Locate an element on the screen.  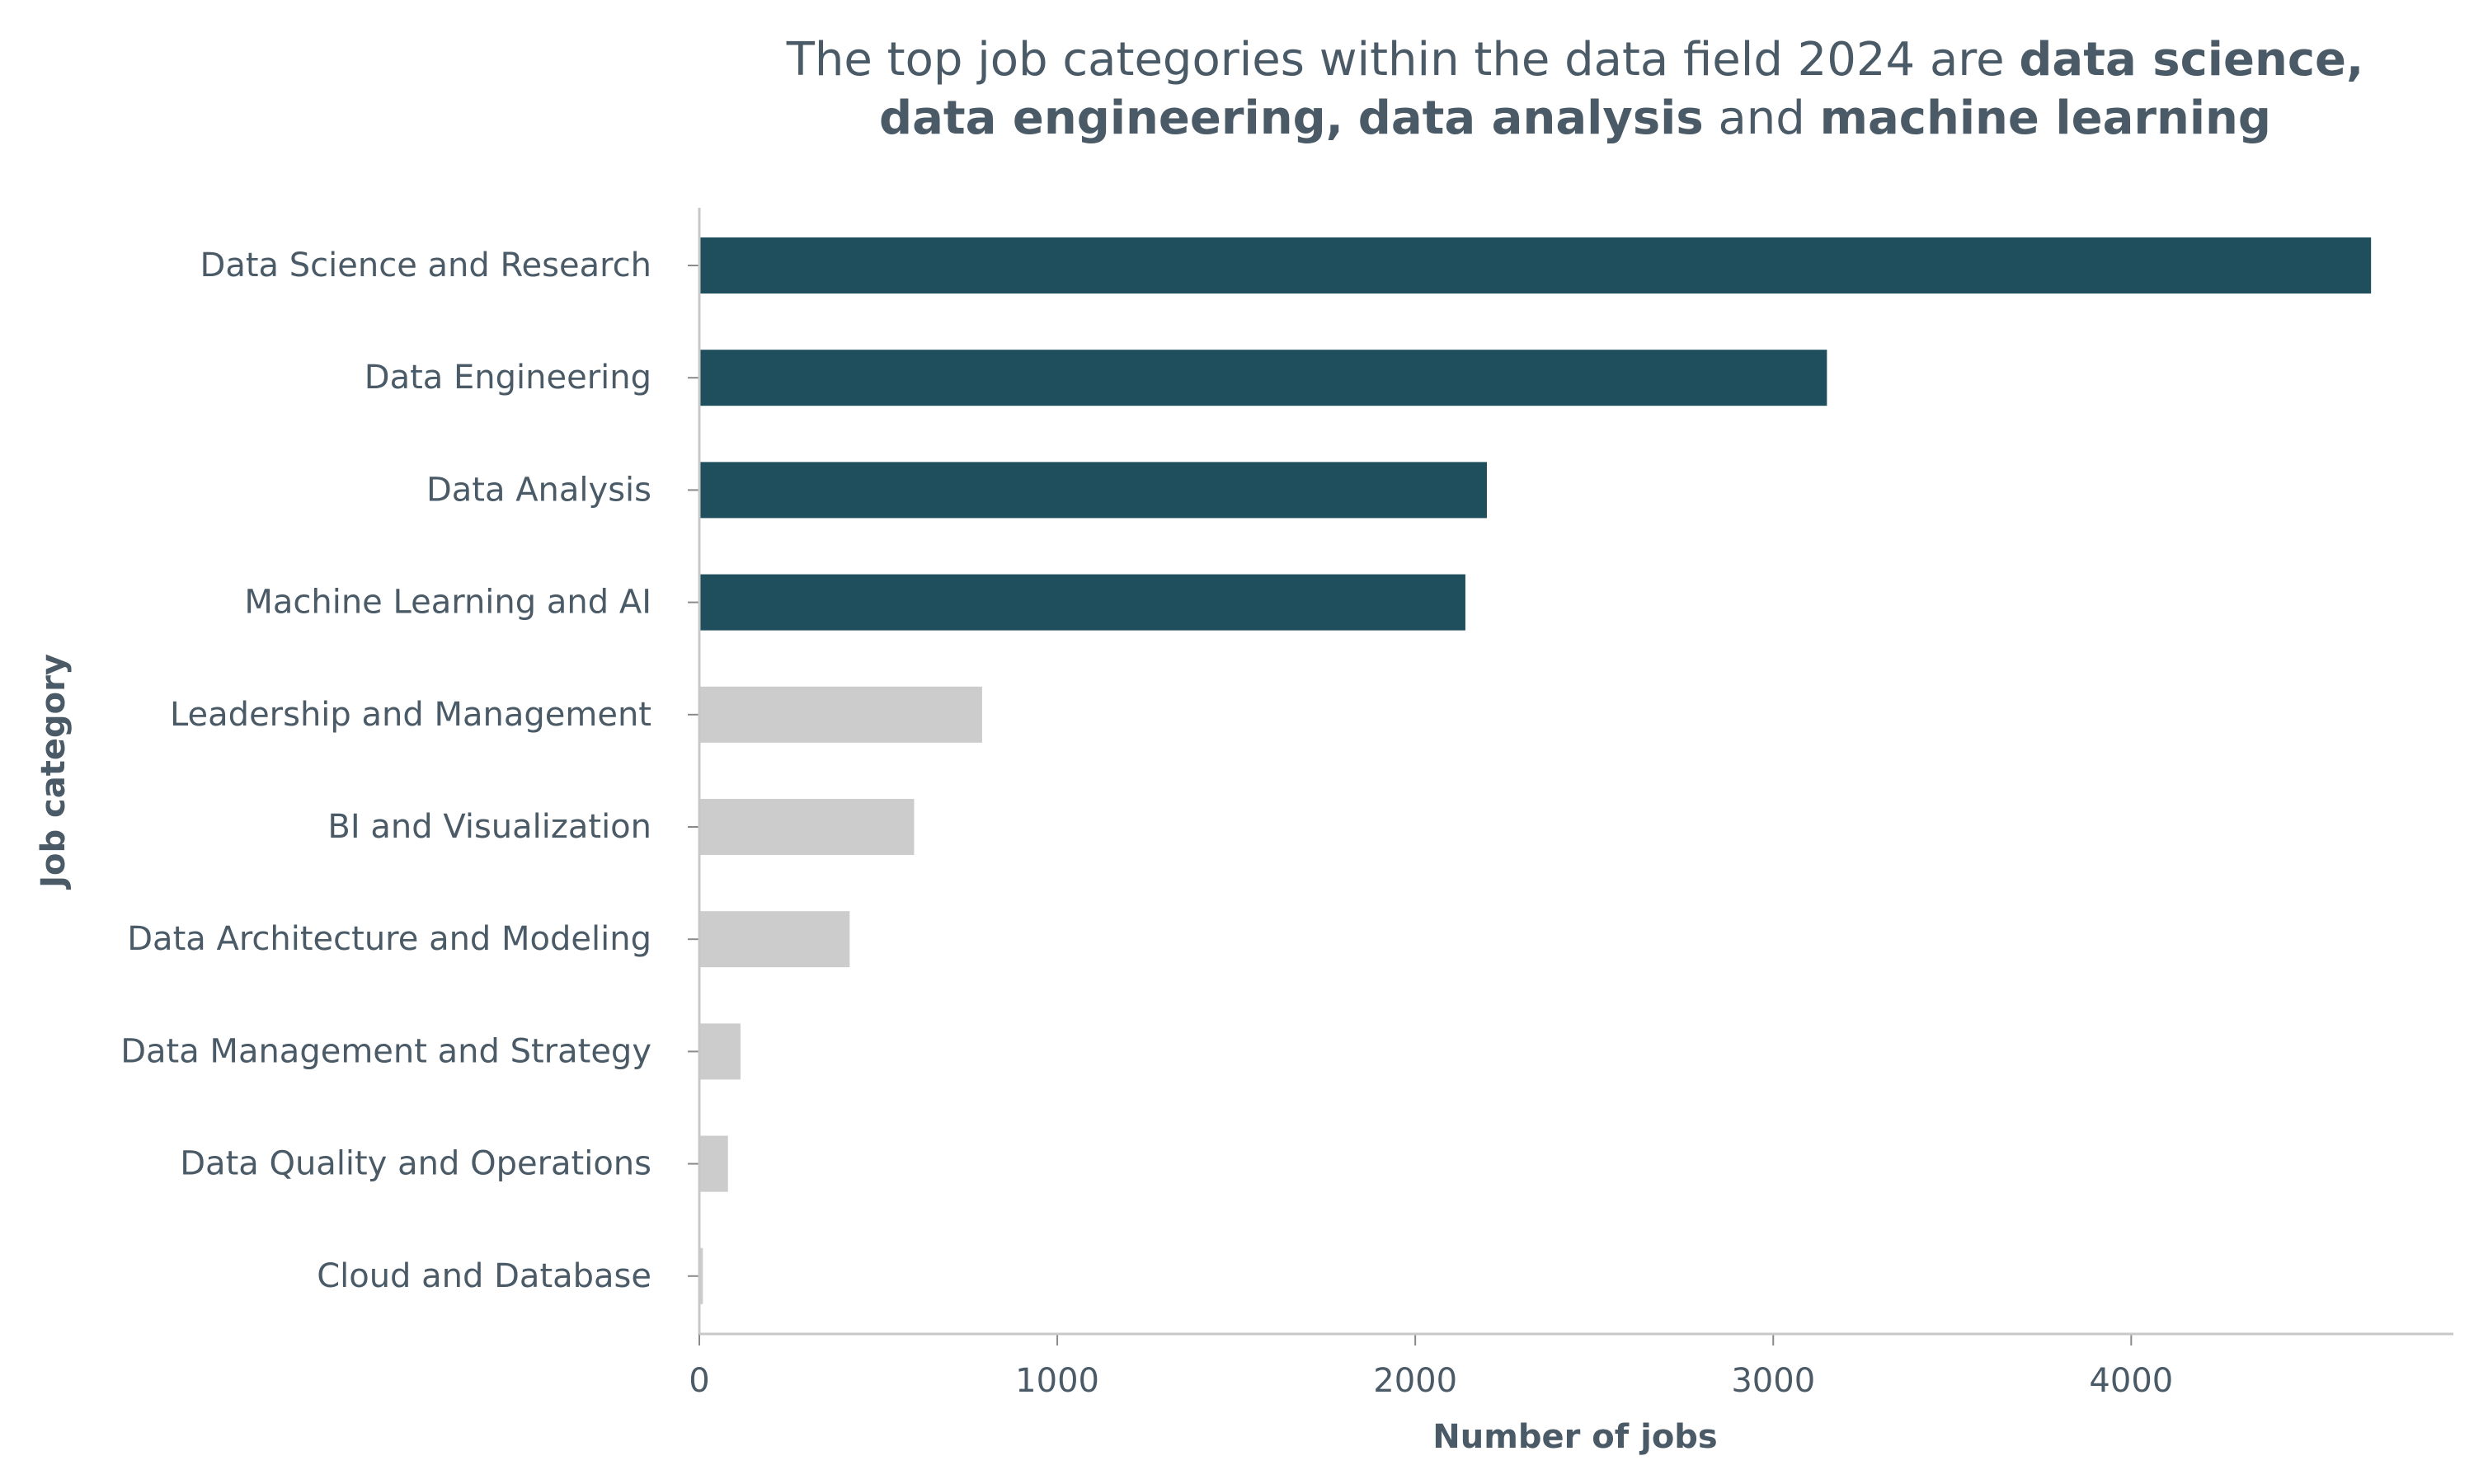
x-axis-label: Number of jobs is located at coordinates (1575, 1437).